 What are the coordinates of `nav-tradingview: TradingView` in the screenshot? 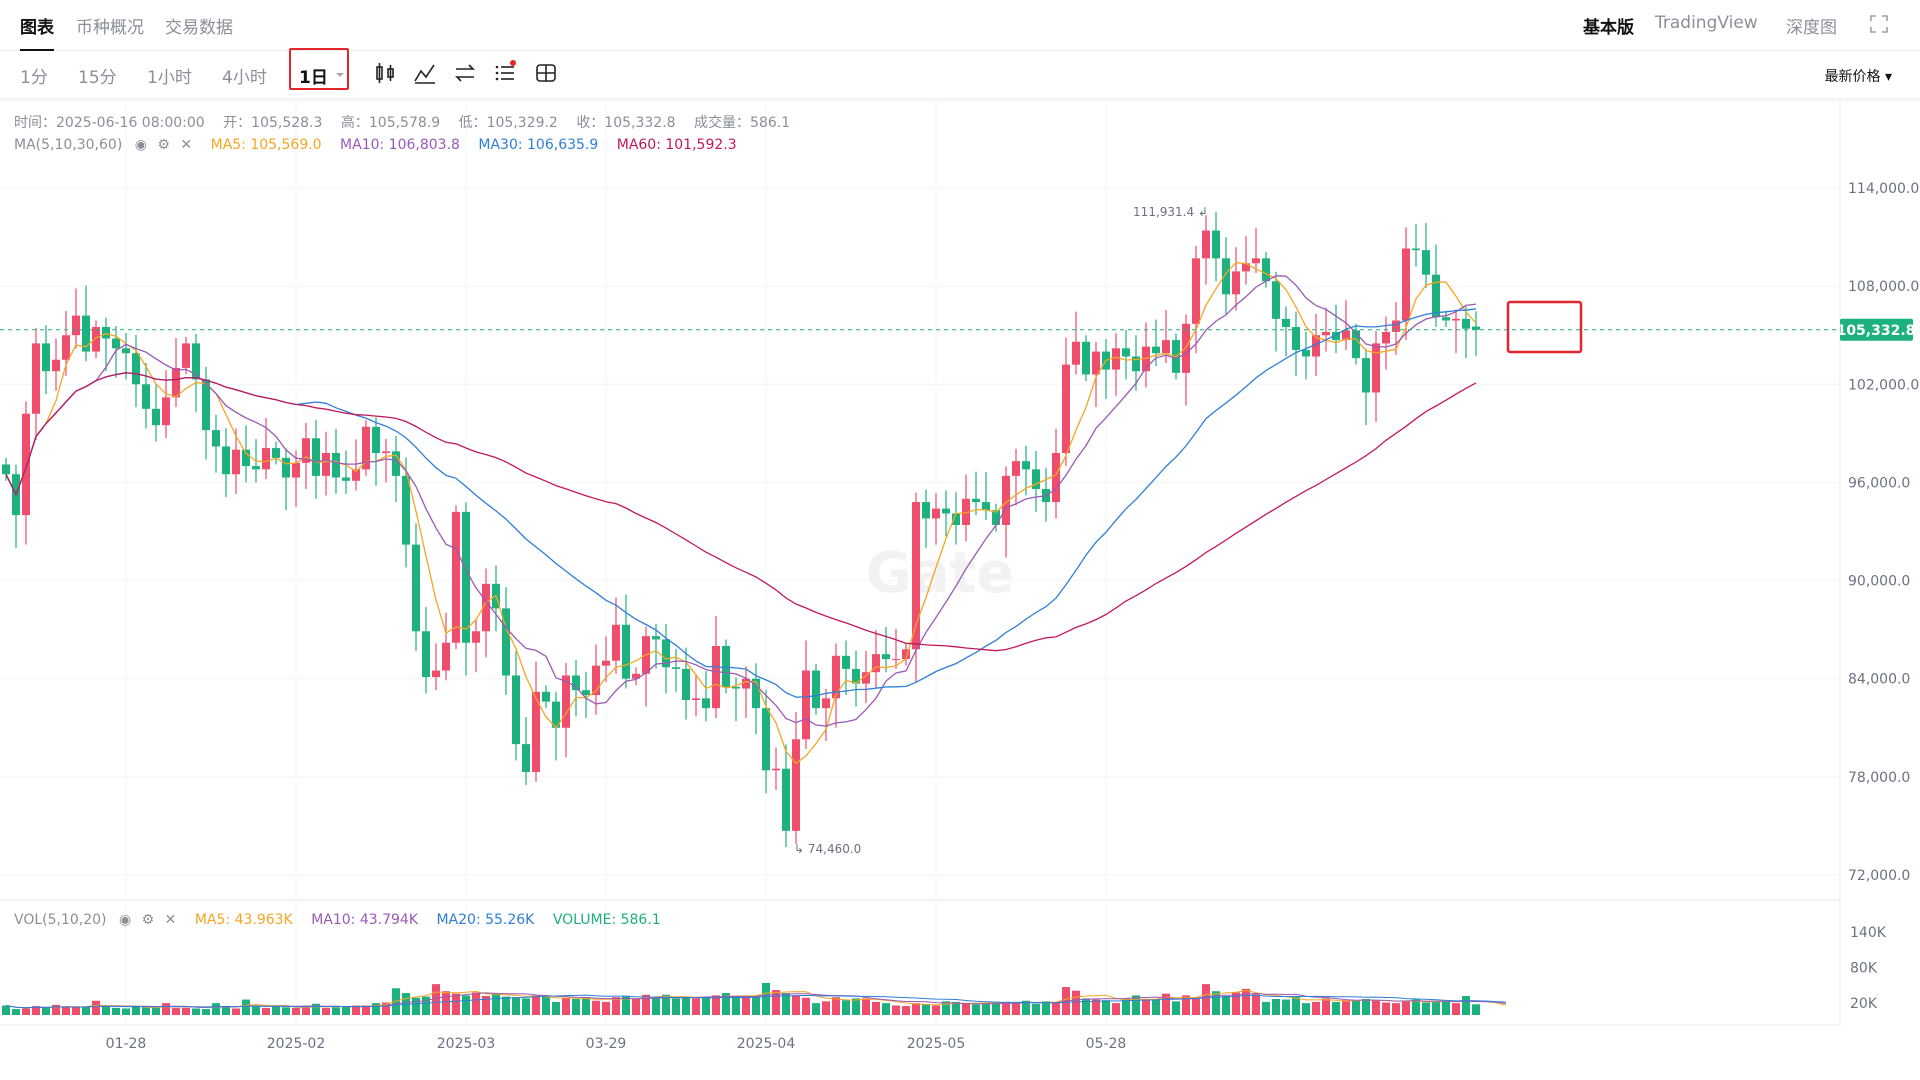 It's located at (1706, 23).